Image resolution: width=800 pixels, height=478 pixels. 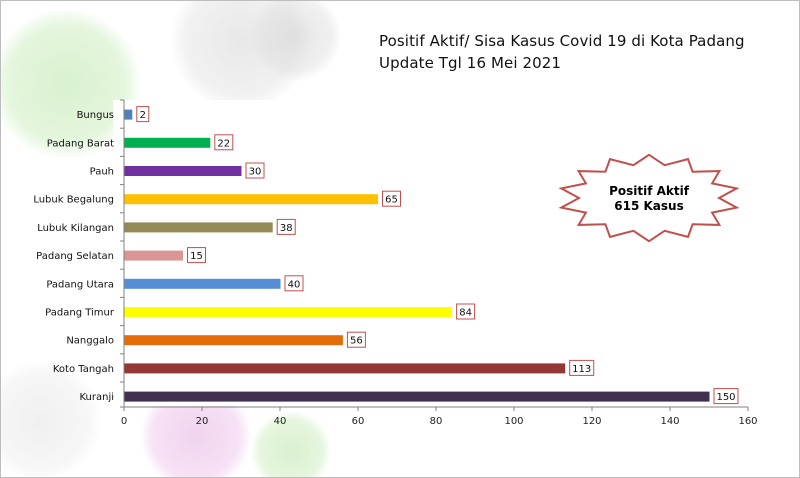 I want to click on x-tick-label: 140, so click(x=669, y=421).